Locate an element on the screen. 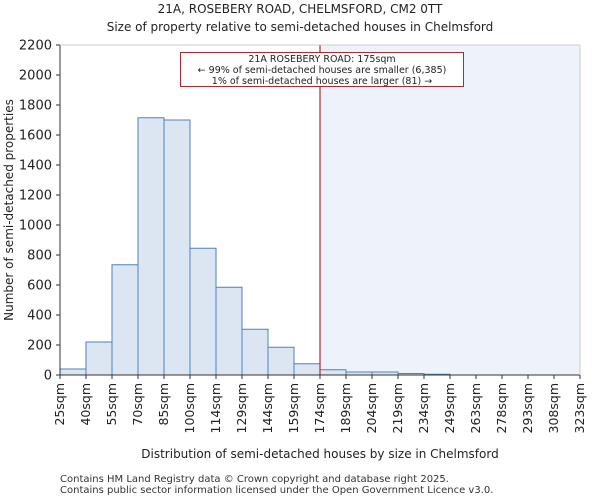 The width and height of the screenshot is (600, 500). y-tick-label: 2200 is located at coordinates (35, 46).